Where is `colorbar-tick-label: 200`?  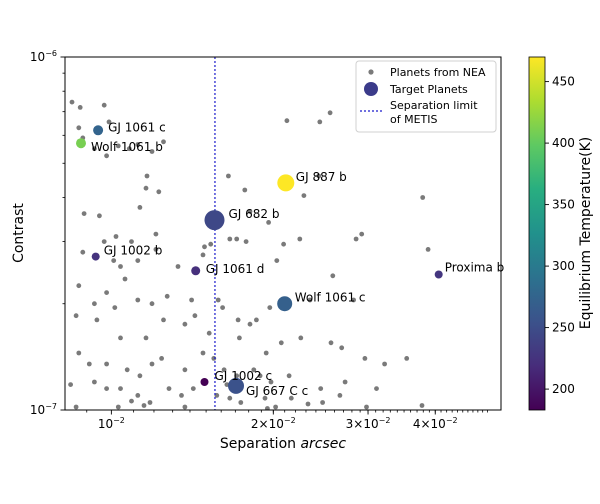 colorbar-tick-label: 200 is located at coordinates (563, 389).